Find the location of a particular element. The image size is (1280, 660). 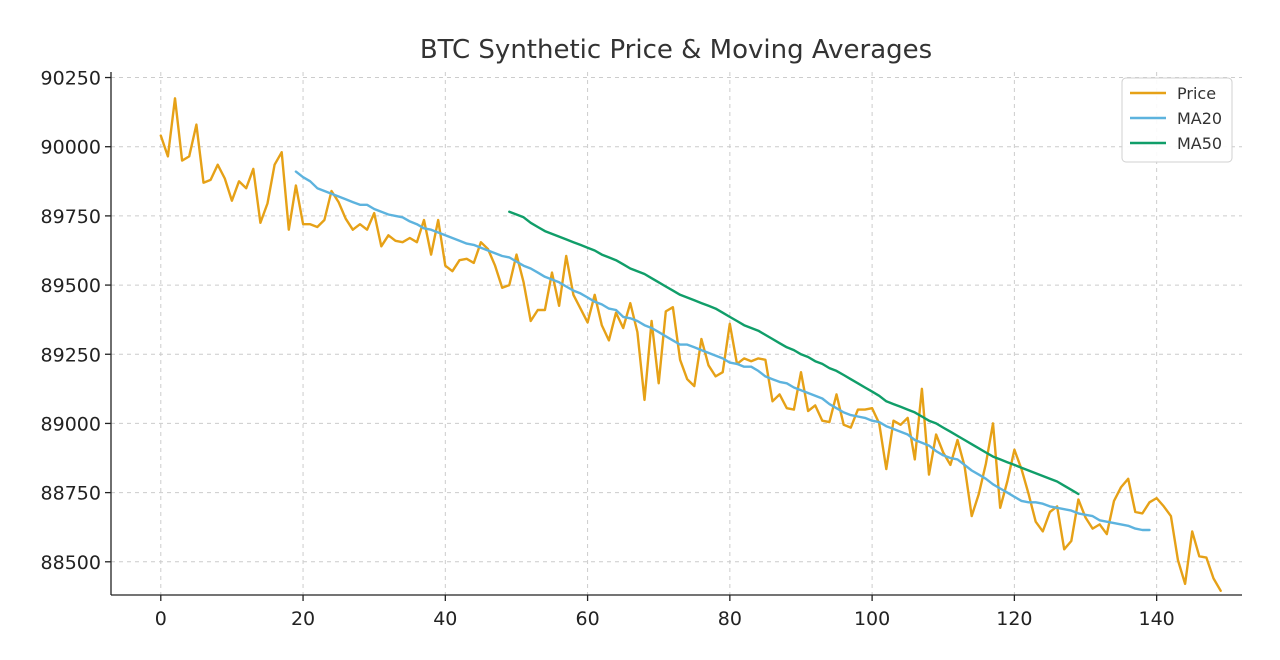

y-tick-label: 89000 is located at coordinates (71, 424).